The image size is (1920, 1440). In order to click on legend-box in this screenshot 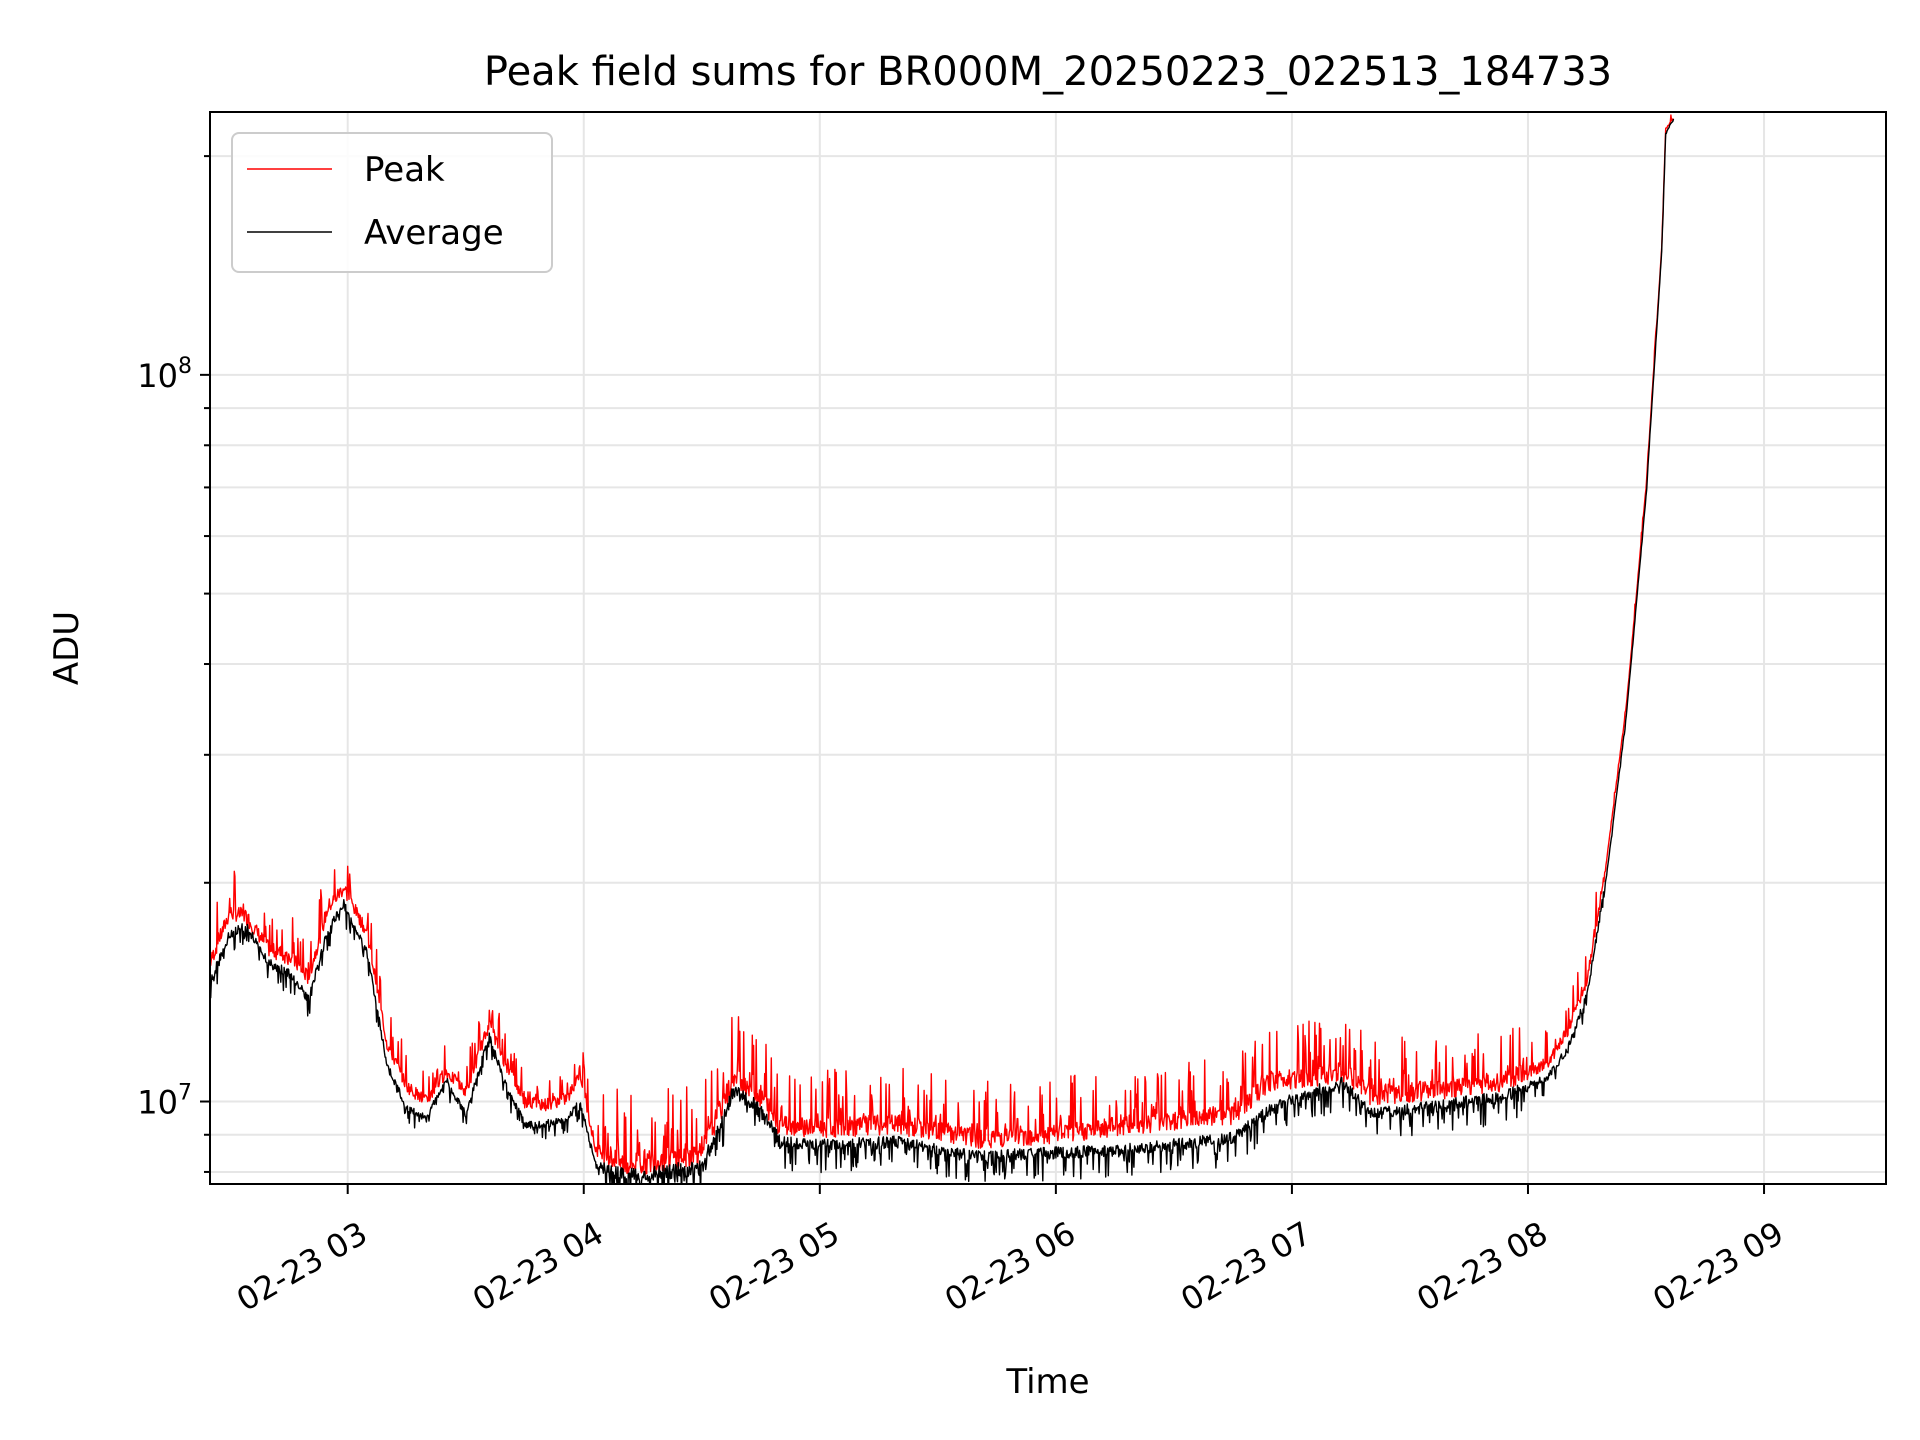, I will do `click(392, 202)`.